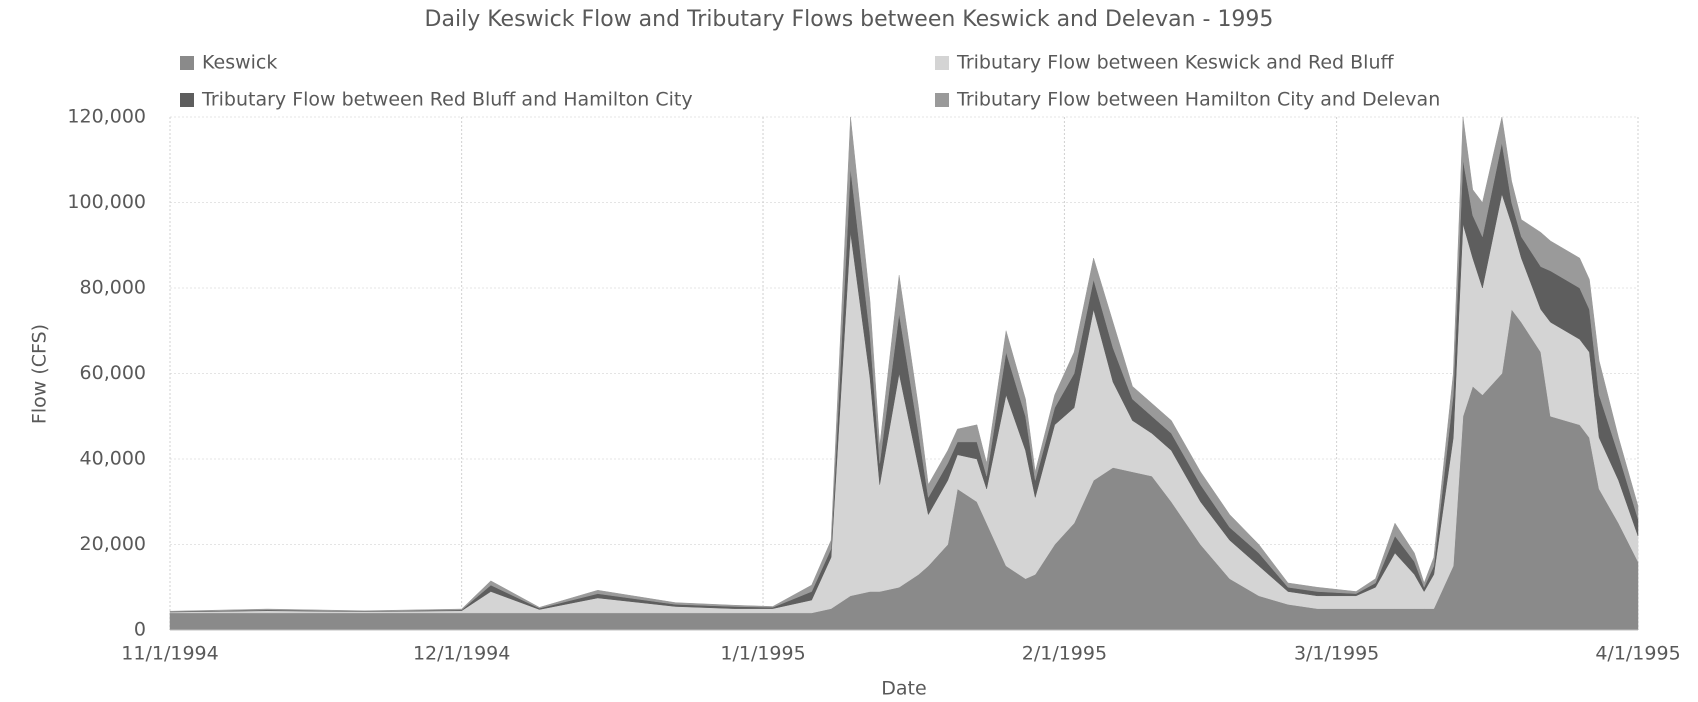 This screenshot has width=1698, height=702. What do you see at coordinates (903, 689) in the screenshot?
I see `x-axis-label: Date` at bounding box center [903, 689].